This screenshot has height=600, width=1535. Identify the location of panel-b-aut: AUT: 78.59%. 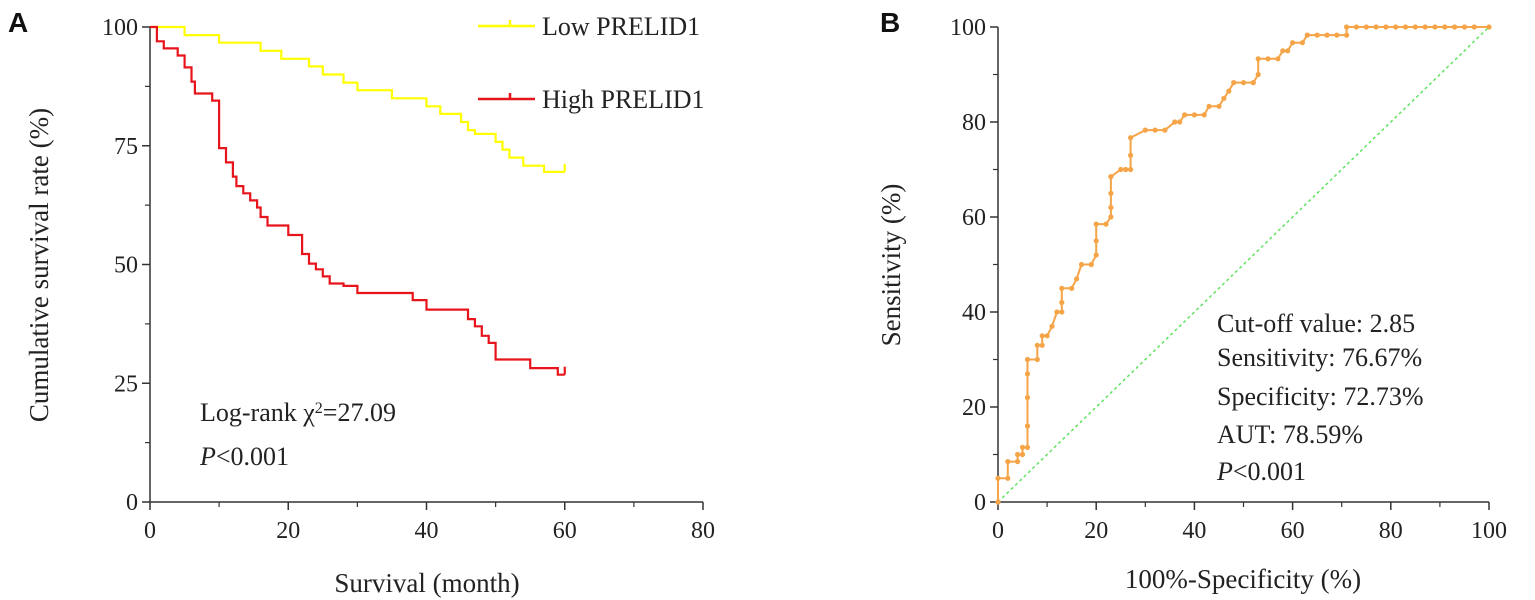
(1290, 434).